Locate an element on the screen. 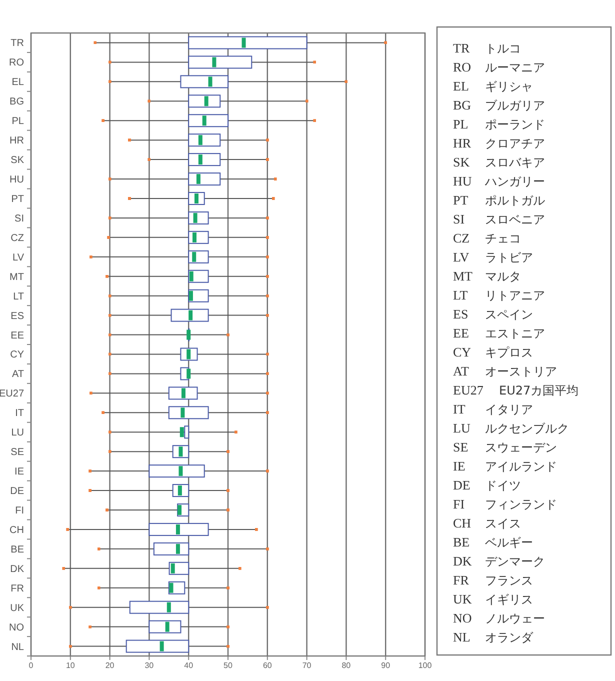 This screenshot has width=615, height=681. x-tick-label: 100 is located at coordinates (425, 665).